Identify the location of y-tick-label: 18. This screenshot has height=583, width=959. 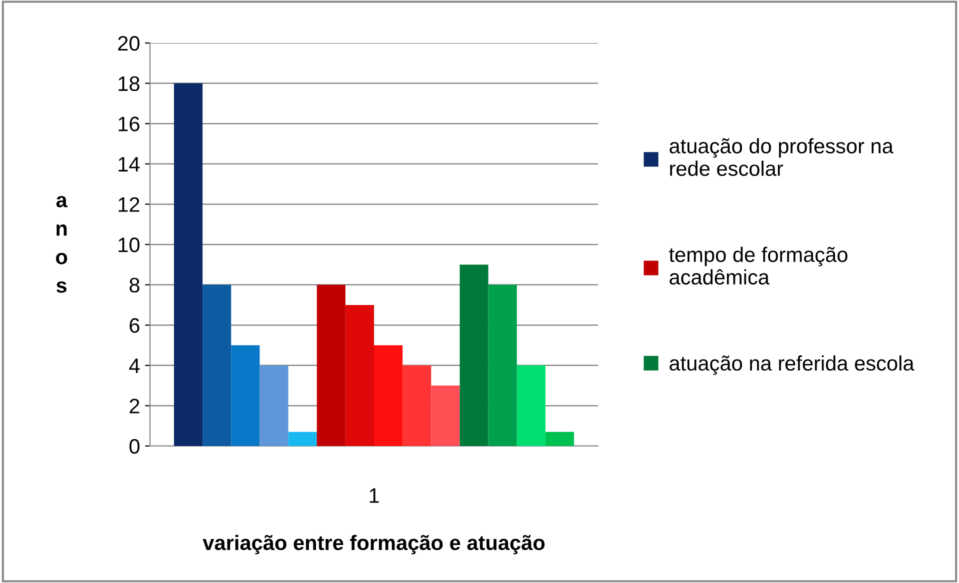
(129, 84).